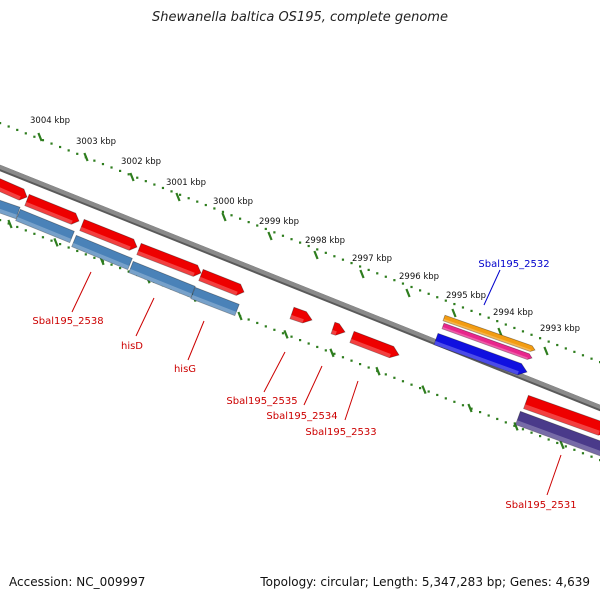  What do you see at coordinates (297, 318) in the screenshot?
I see `gene-arrow-red-small-highlight` at bounding box center [297, 318].